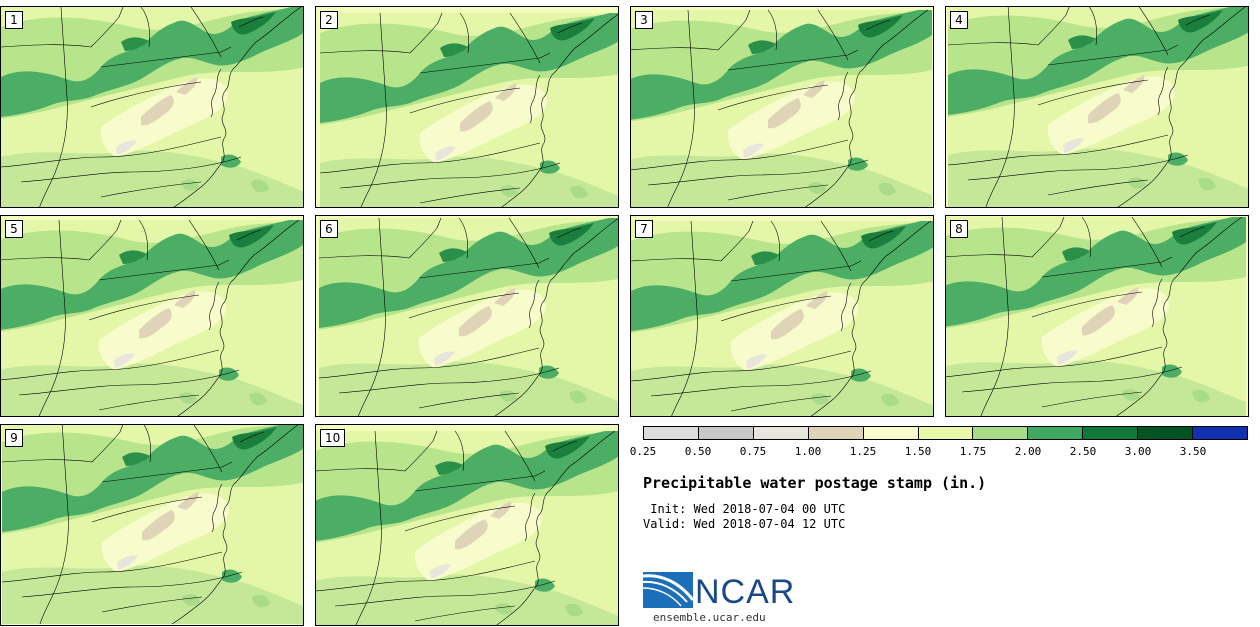 The height and width of the screenshot is (627, 1260). What do you see at coordinates (744, 509) in the screenshot?
I see `init-time: Init: Wed 2018-07-04 00 UTC` at bounding box center [744, 509].